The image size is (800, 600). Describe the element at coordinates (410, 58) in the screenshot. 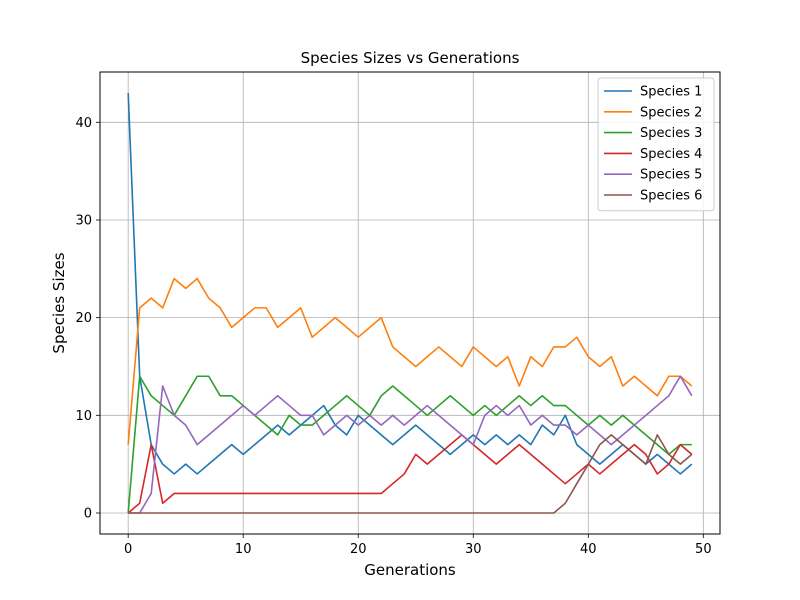

I see `chart-title: Species Sizes vs Generations` at that location.